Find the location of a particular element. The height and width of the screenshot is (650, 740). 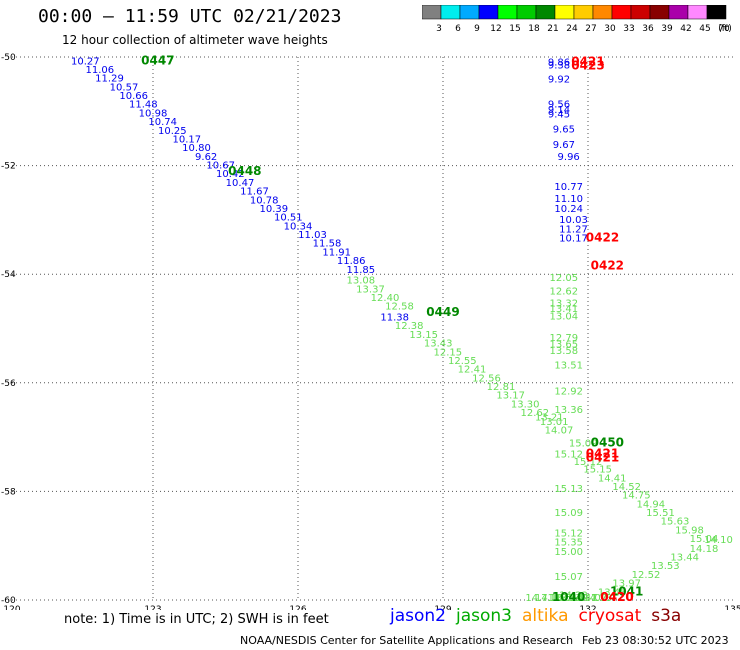

data-label: 14.94 is located at coordinates (651, 504).